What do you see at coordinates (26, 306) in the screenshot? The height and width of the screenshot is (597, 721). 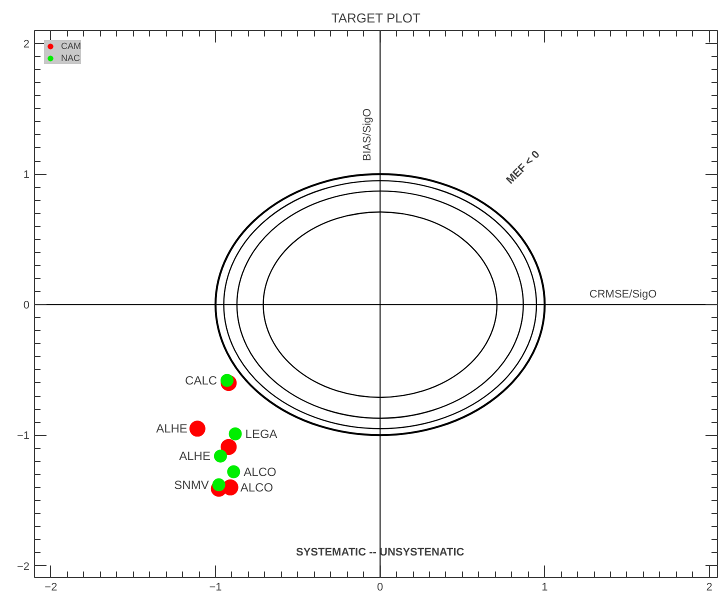 I see `y-tick-label: 0` at bounding box center [26, 306].